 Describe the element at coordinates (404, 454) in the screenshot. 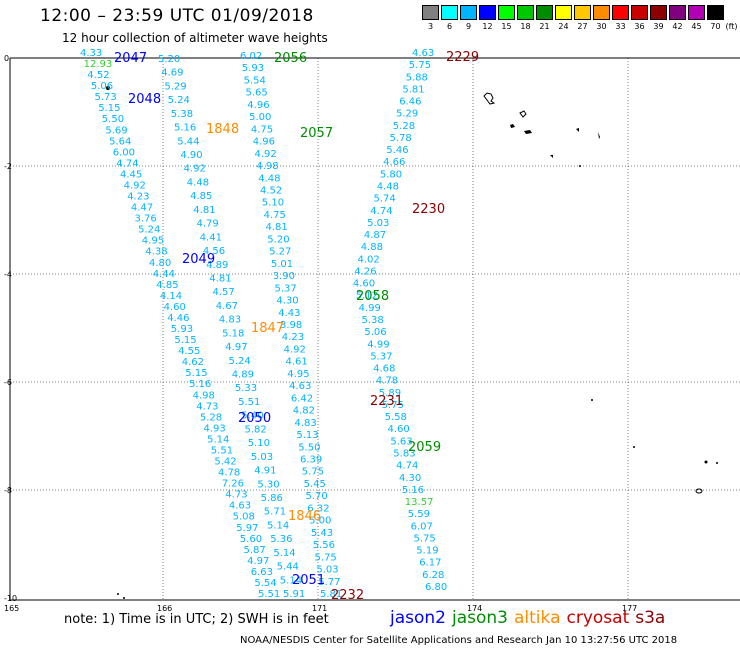

I see `swh-value: 5.83` at that location.